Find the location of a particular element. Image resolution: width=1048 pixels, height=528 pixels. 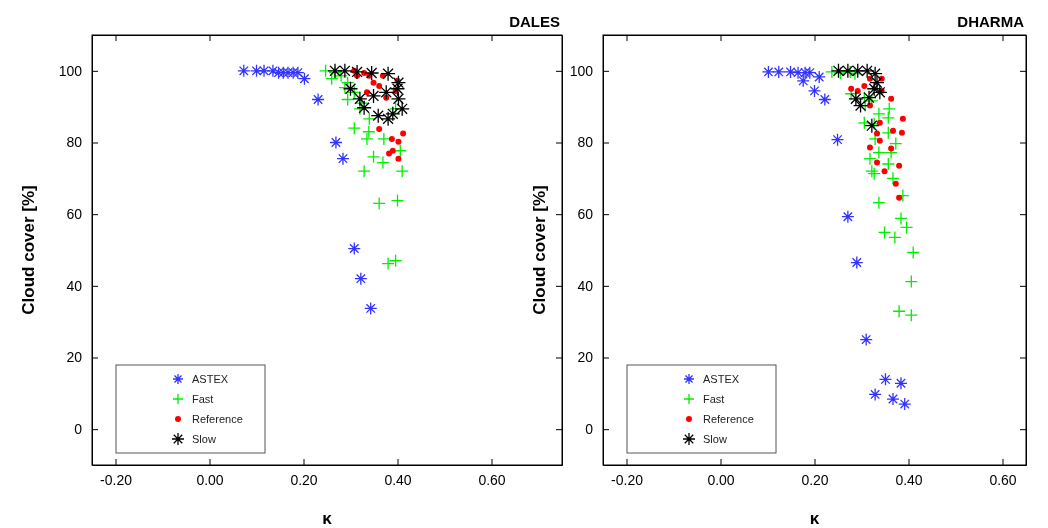

chart-title: DALES is located at coordinates (534, 21).